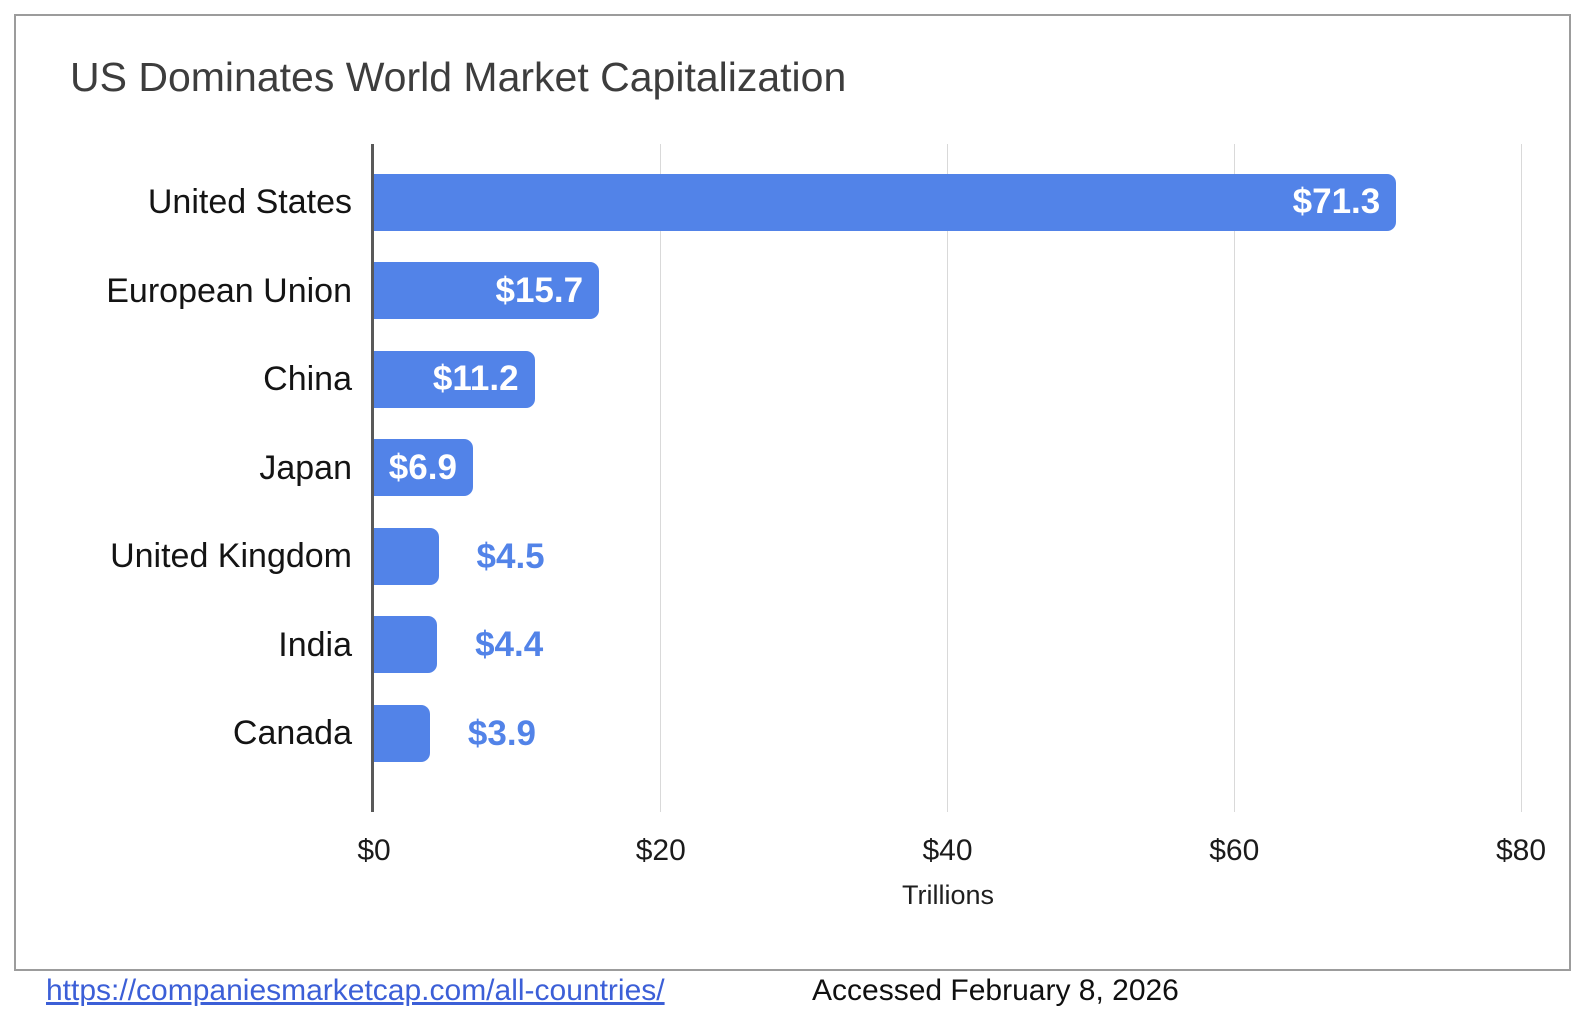 This screenshot has height=1028, width=1590. Describe the element at coordinates (231, 556) in the screenshot. I see `category-label: United Kingdom` at that location.